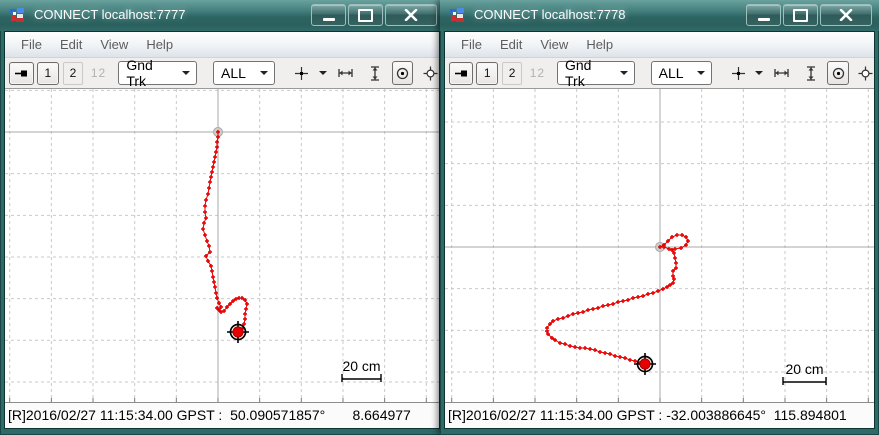 The height and width of the screenshot is (435, 879). I want to click on title-bar: CONNECT localhost:7777, so click(222, 15).